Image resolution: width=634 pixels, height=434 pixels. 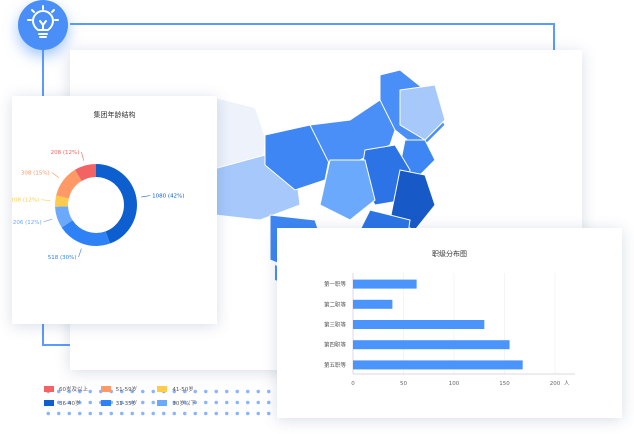 I want to click on legend-item: 36-40岁, so click(x=72, y=403).